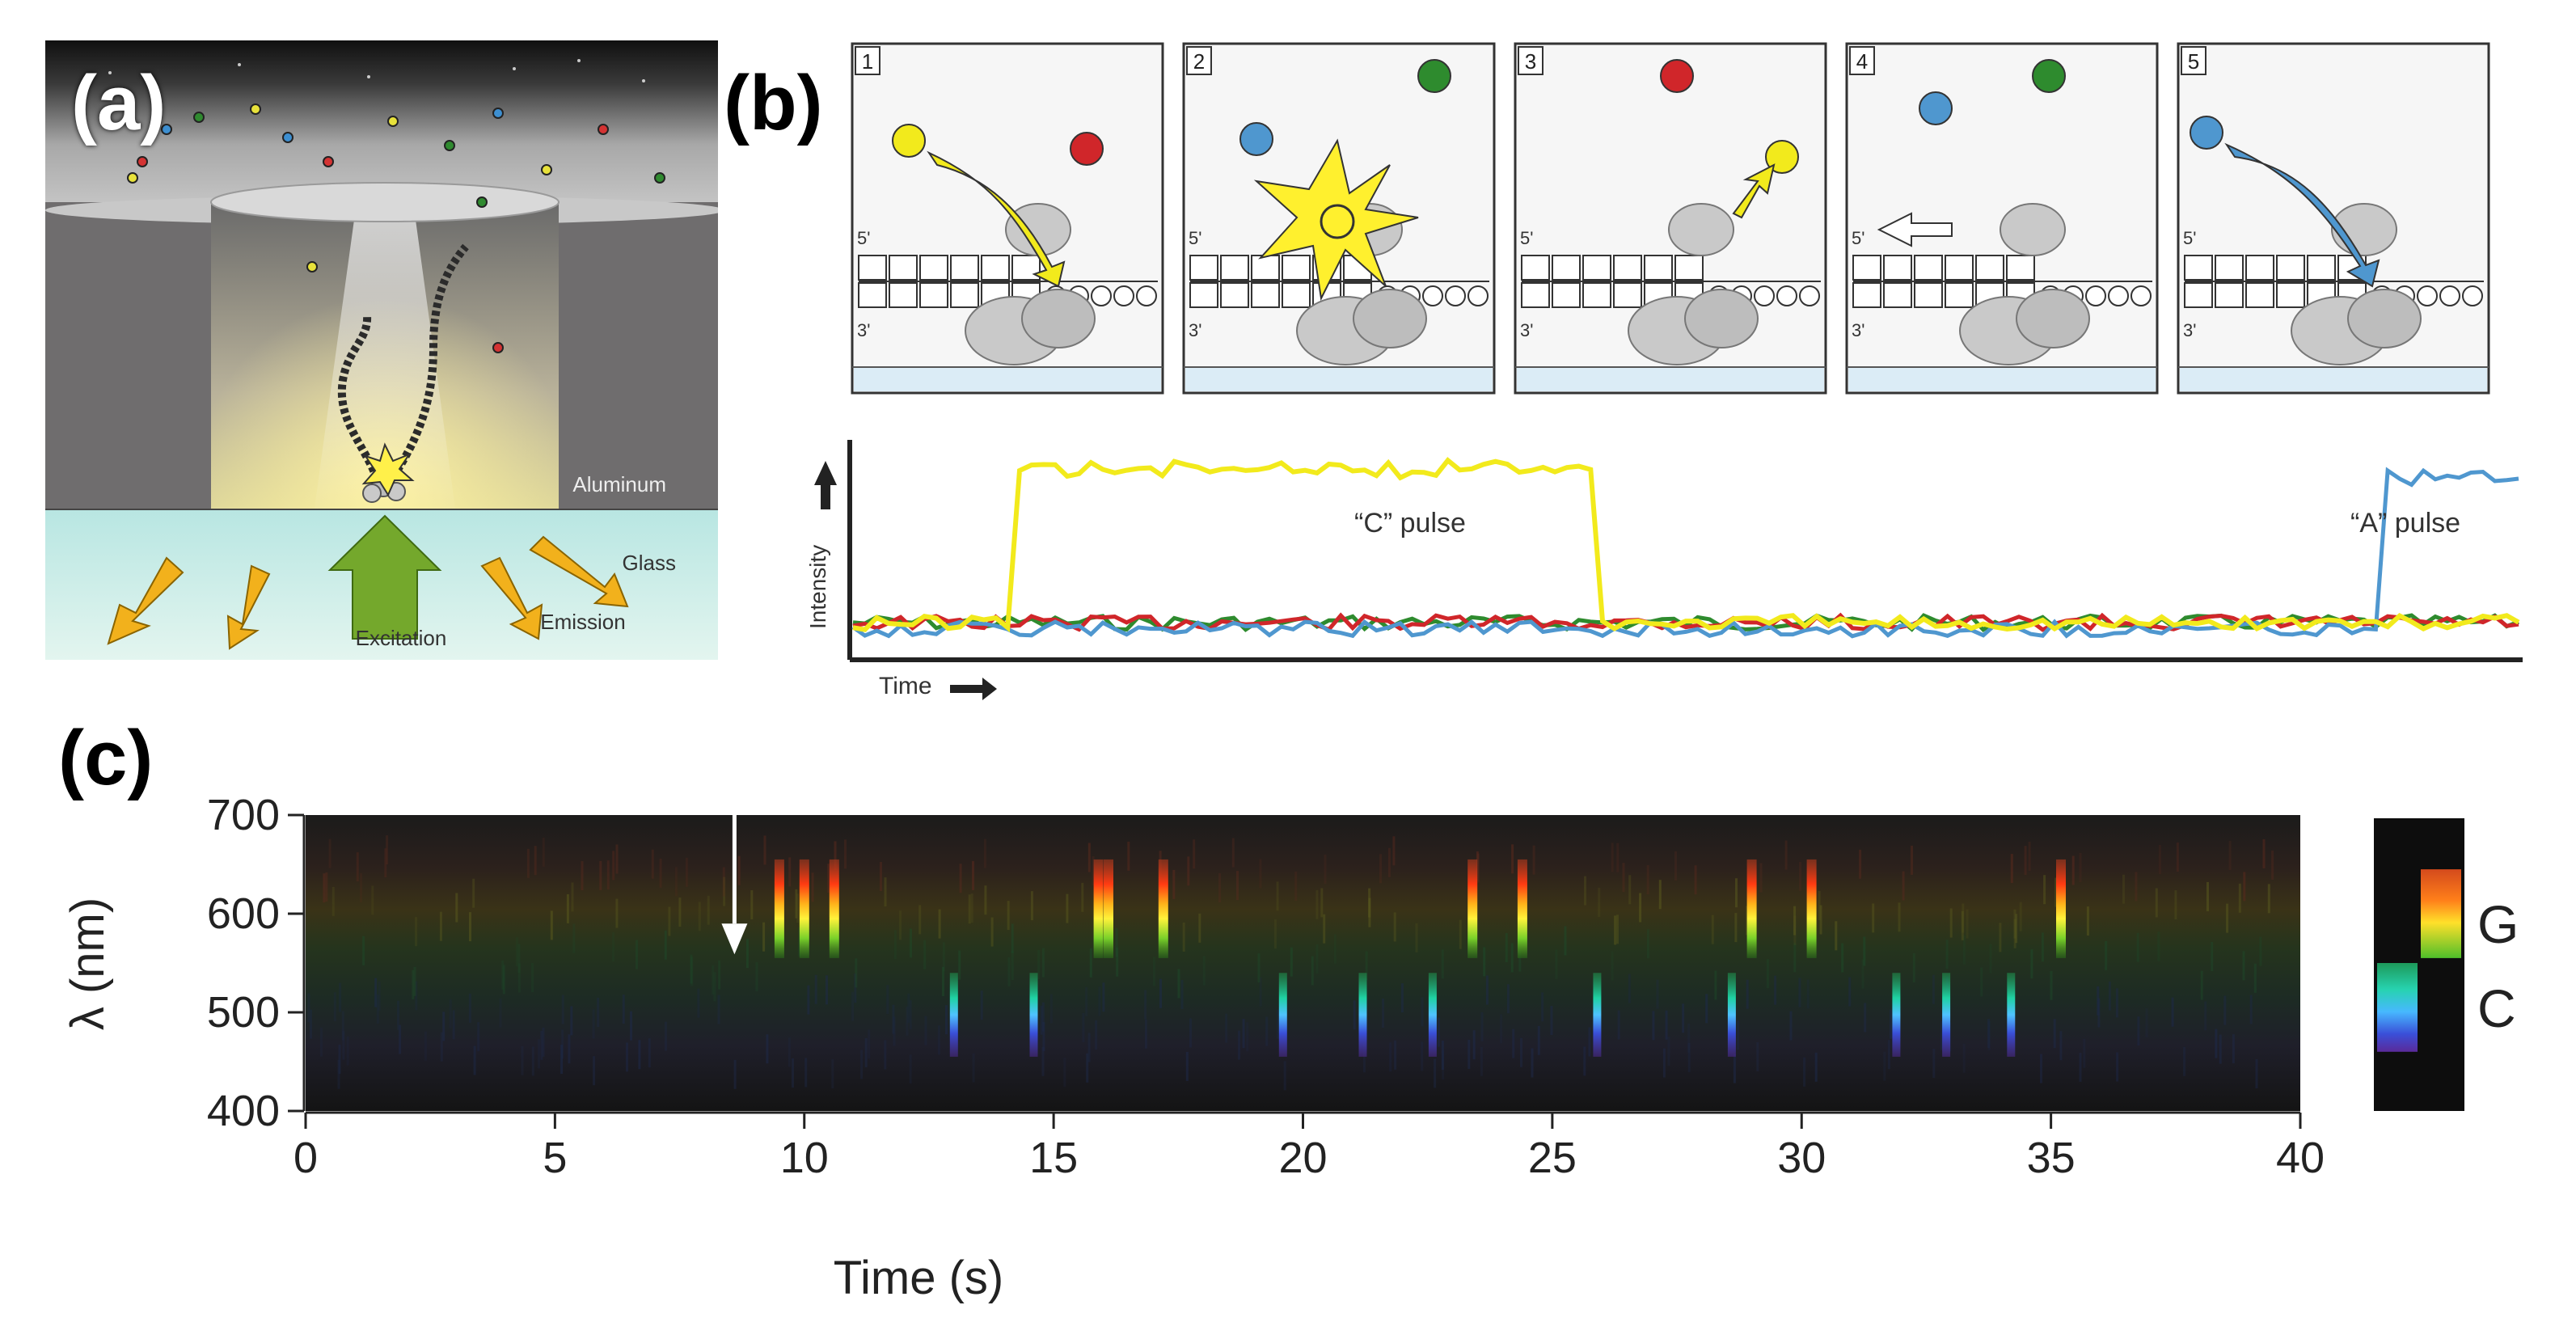  I want to click on step-box-4: 4 5' 3', so click(2002, 218).